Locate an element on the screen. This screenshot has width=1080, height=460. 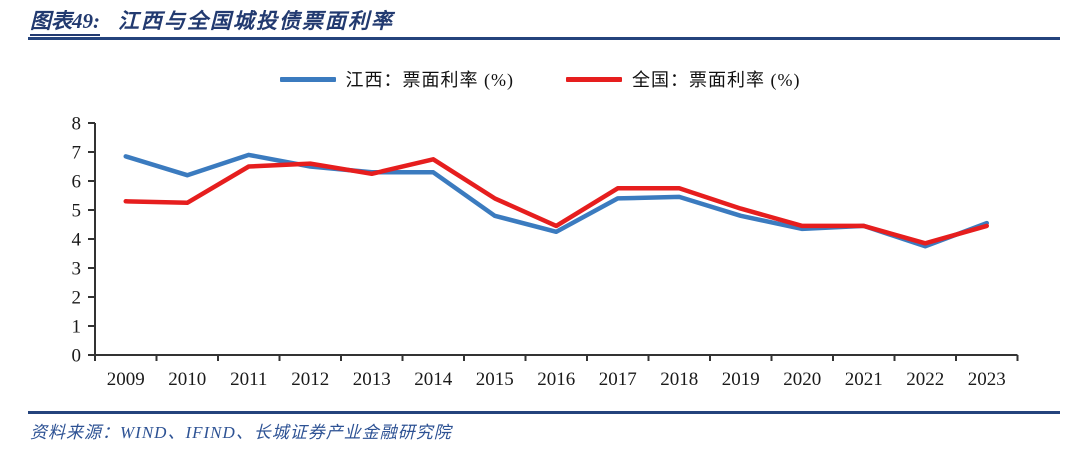
svg-text: 6 is located at coordinates (77, 182).